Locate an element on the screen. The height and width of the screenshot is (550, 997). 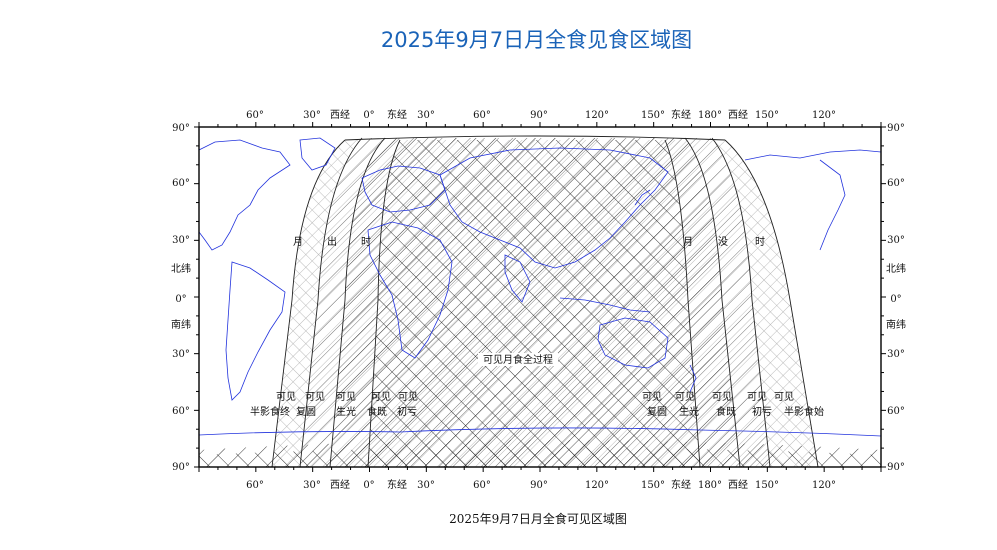
bottom-axis-label: 150° is located at coordinates (653, 485).